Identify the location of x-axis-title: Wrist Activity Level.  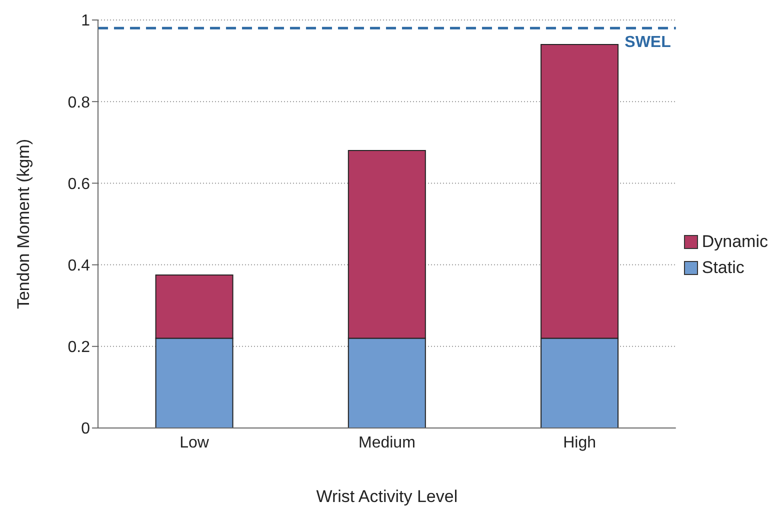
(387, 496).